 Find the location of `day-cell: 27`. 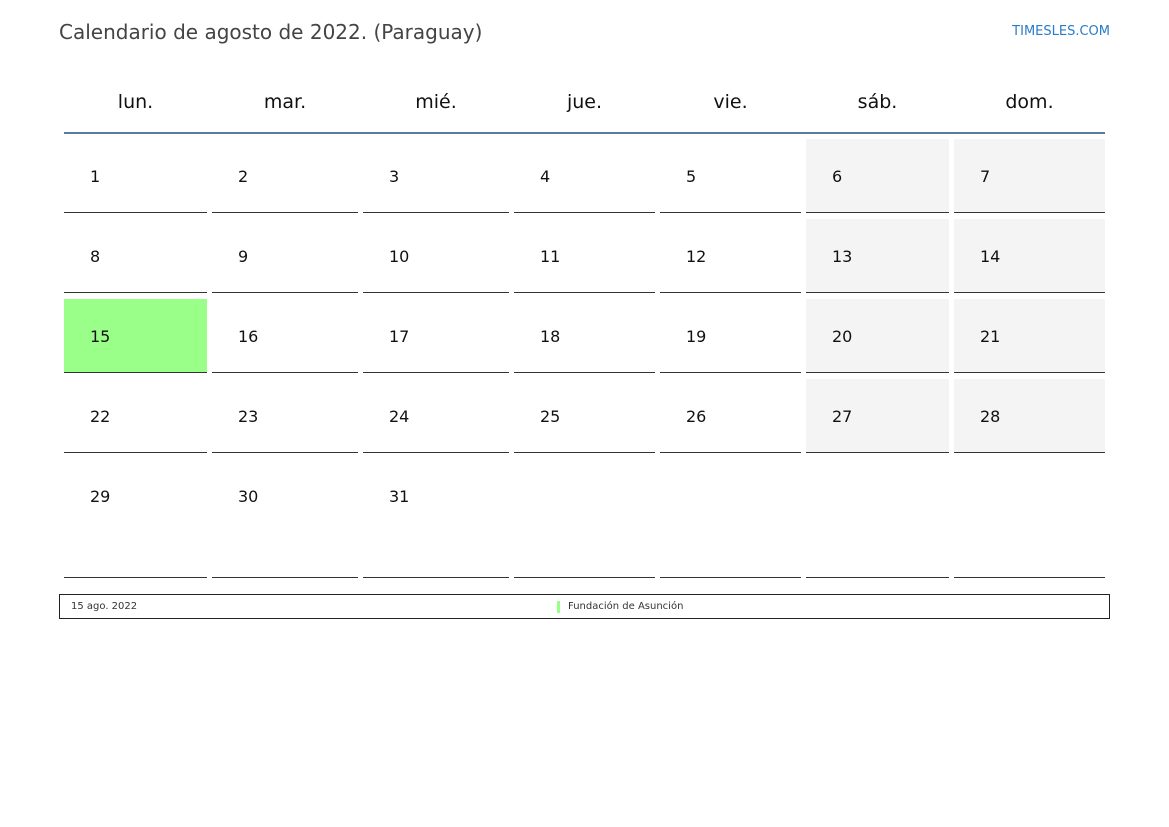

day-cell: 27 is located at coordinates (877, 416).